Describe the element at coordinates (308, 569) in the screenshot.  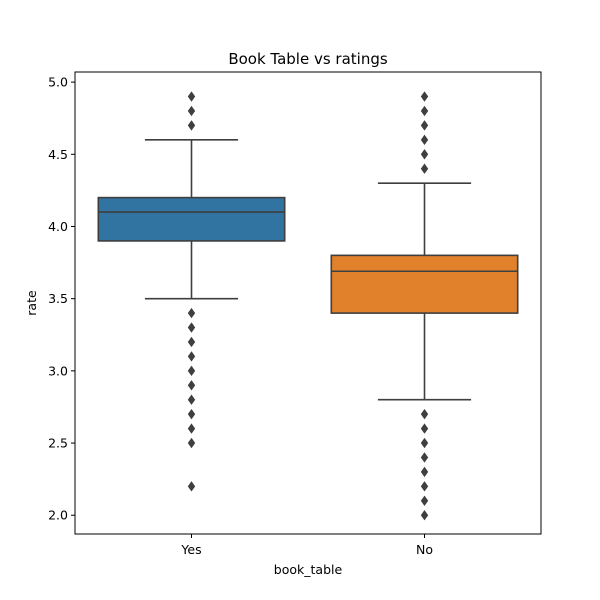
I see `x-axis-label: book_table` at that location.